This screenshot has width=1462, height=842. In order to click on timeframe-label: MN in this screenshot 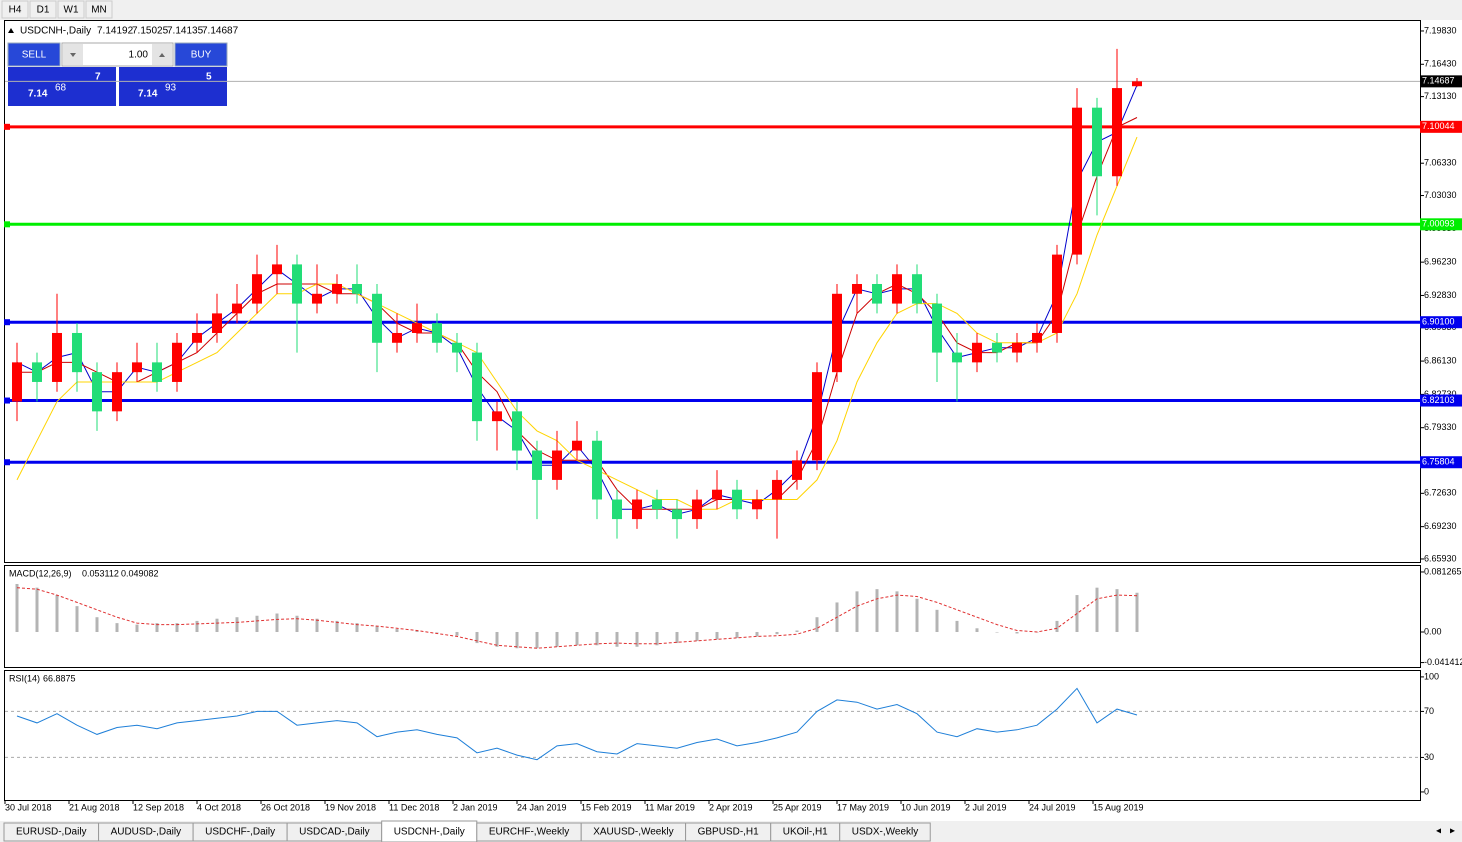, I will do `click(99, 10)`.